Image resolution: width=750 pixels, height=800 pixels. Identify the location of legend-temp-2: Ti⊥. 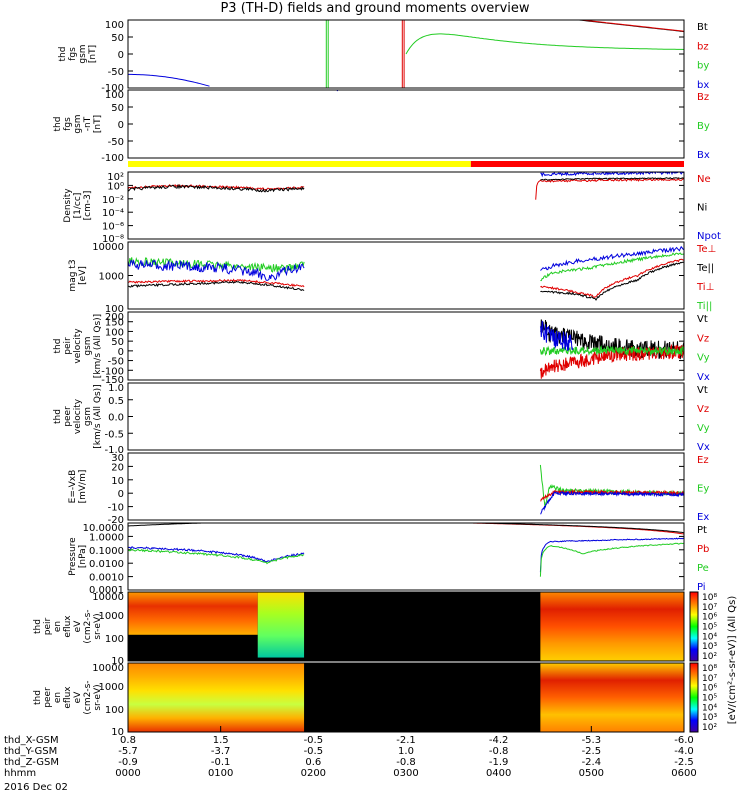
(705, 287).